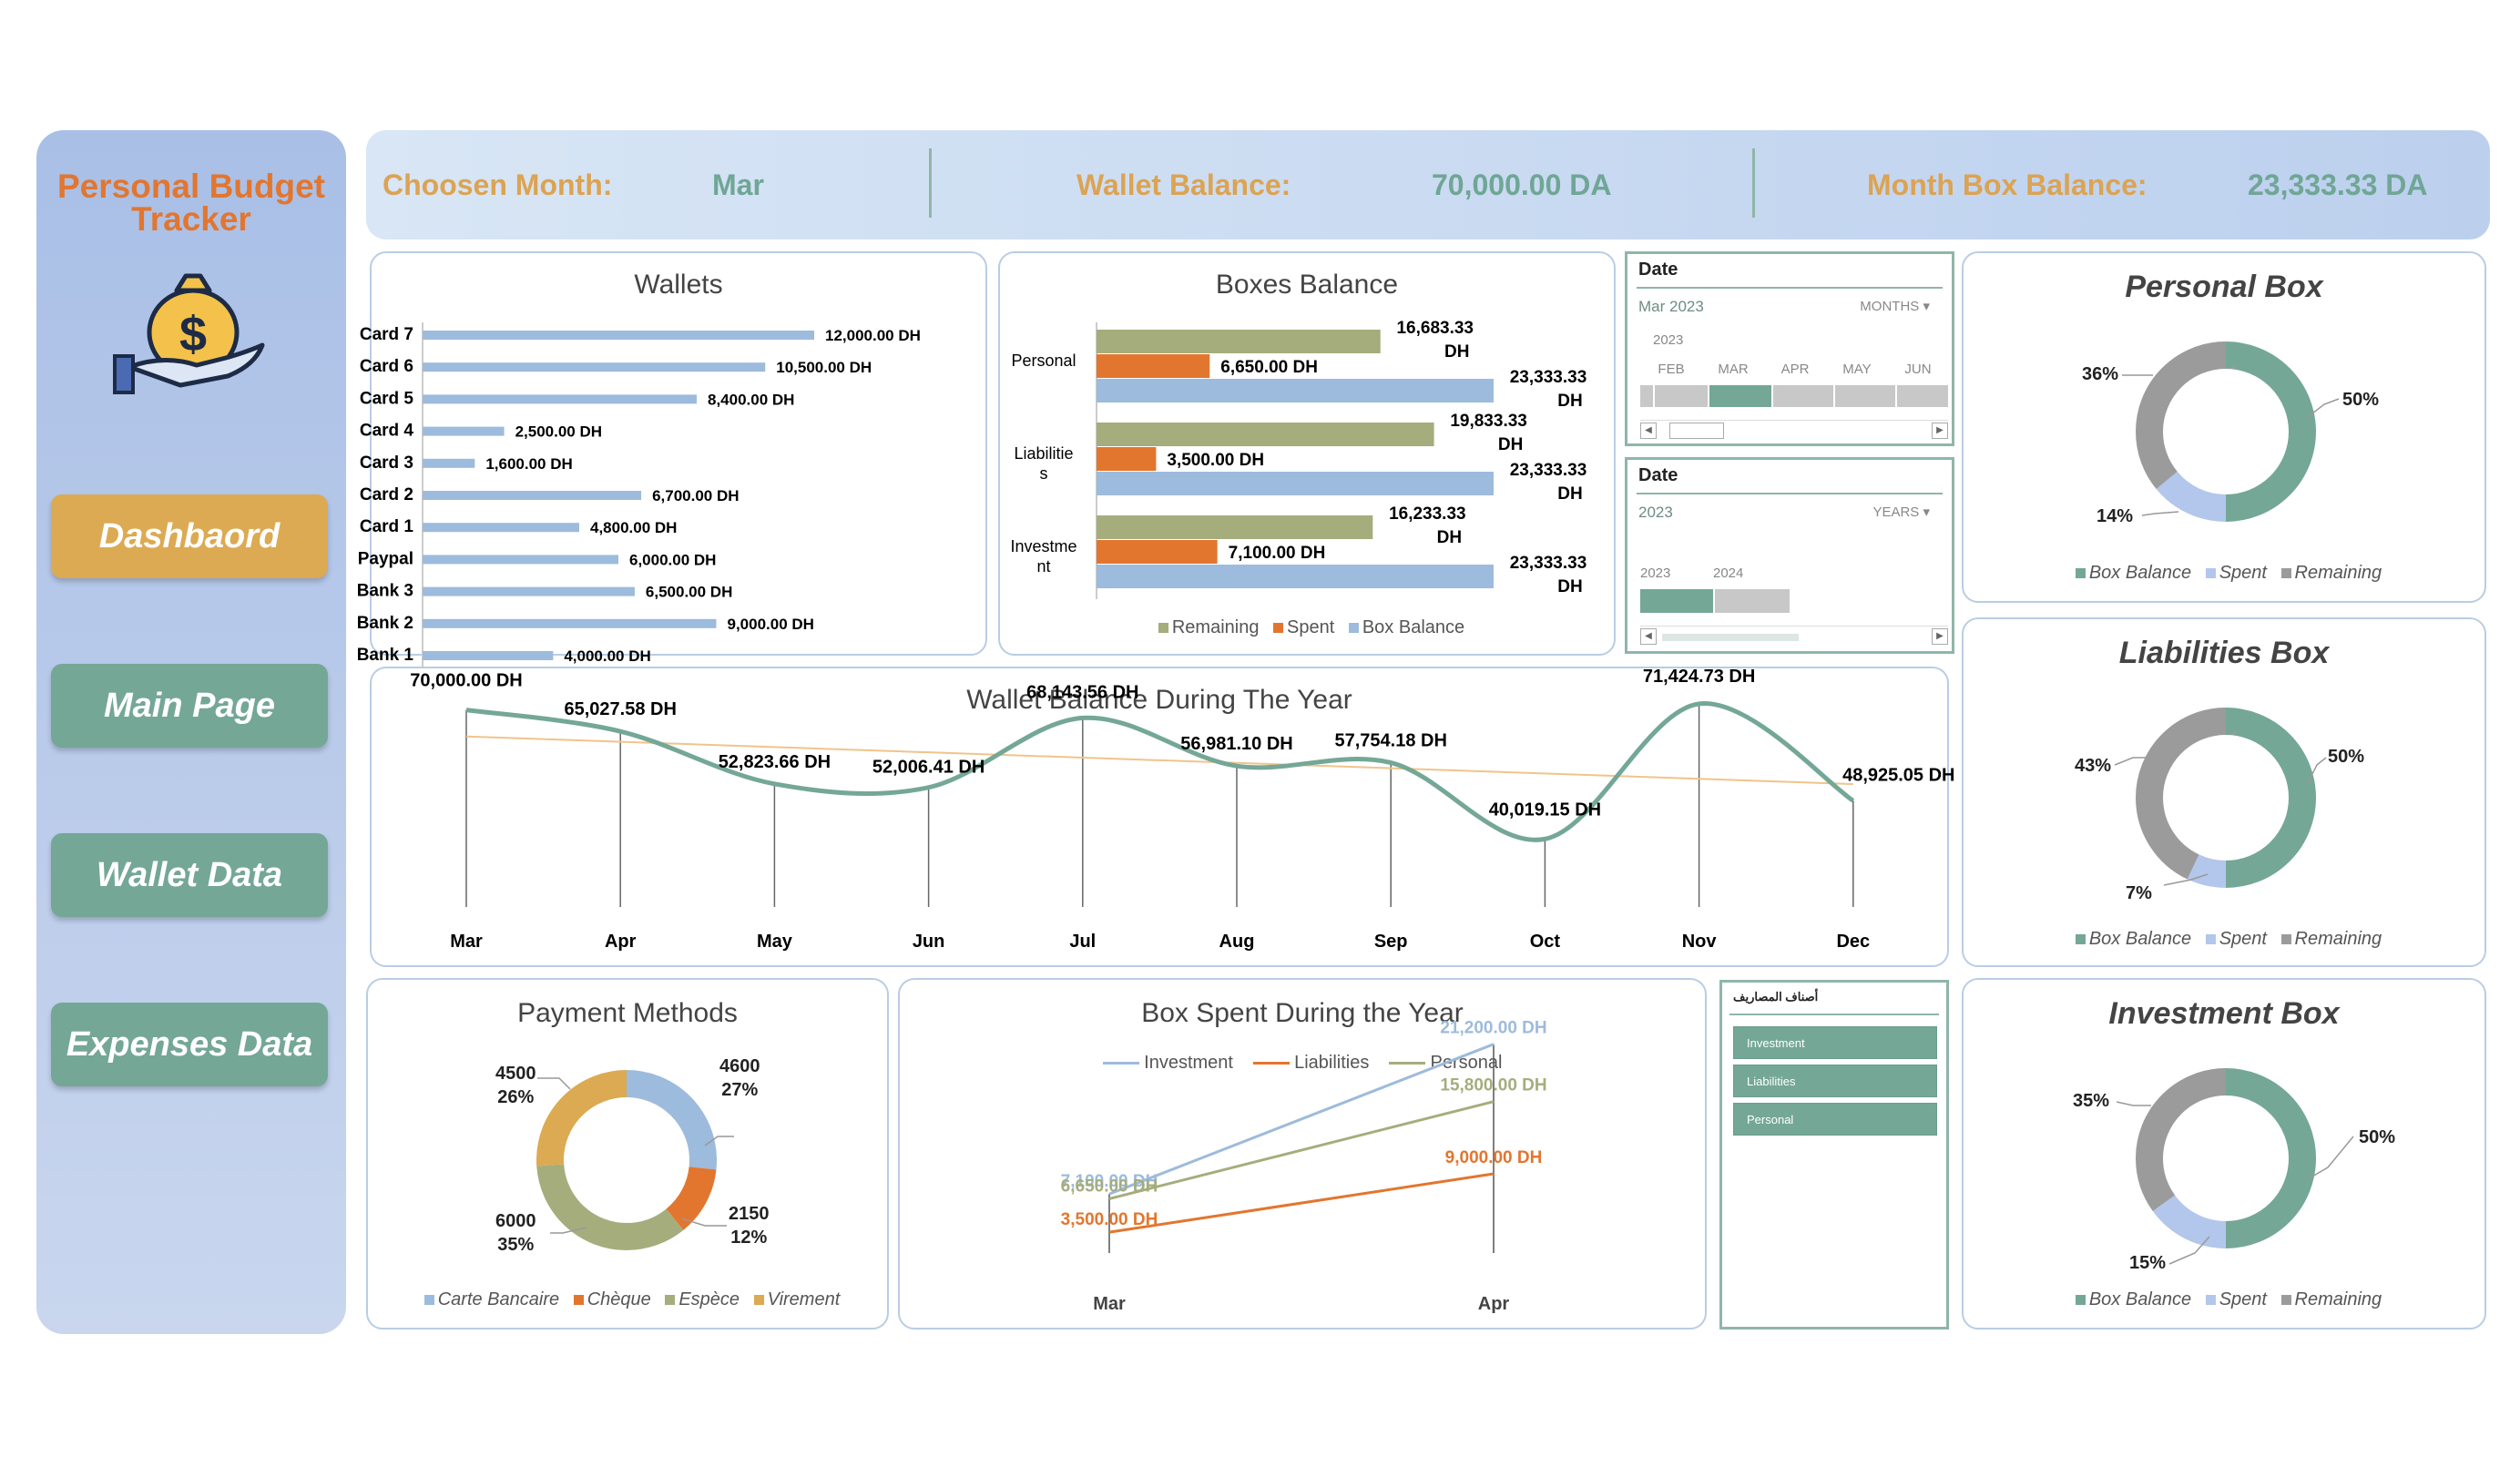 The image size is (2520, 1457). I want to click on legend-remaining: Remaining, so click(2338, 939).